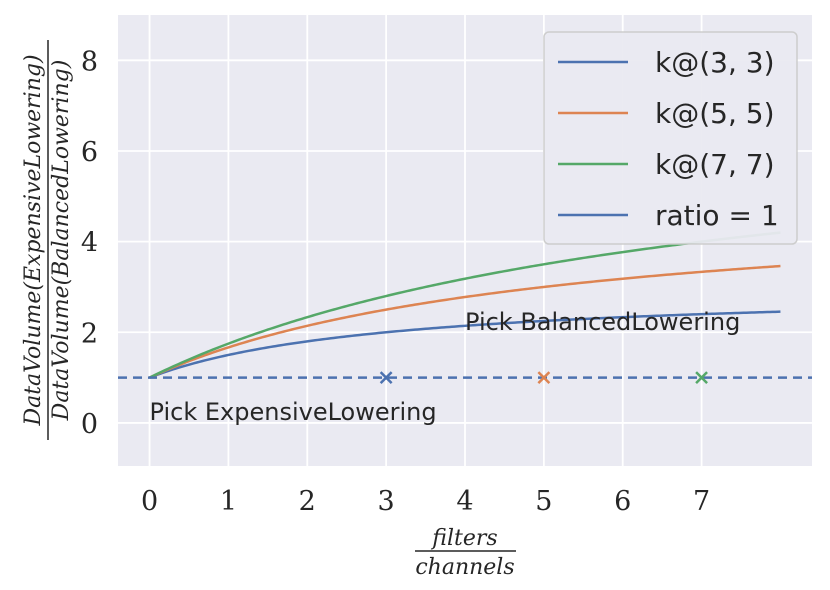 The height and width of the screenshot is (590, 830). I want to click on y-tick-label: 0, so click(89, 424).